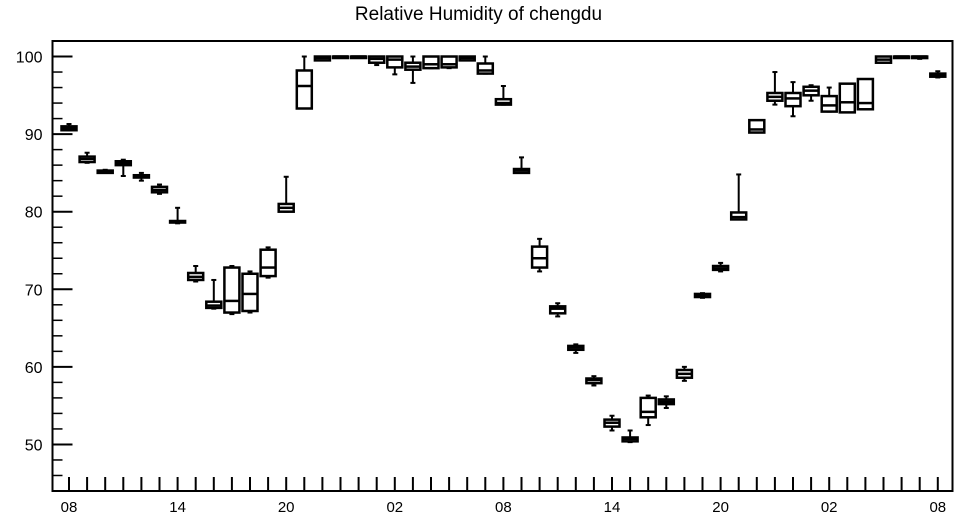 This screenshot has width=957, height=520. What do you see at coordinates (478, 14) in the screenshot?
I see `chart-title: Relative Humidity of chengdu` at bounding box center [478, 14].